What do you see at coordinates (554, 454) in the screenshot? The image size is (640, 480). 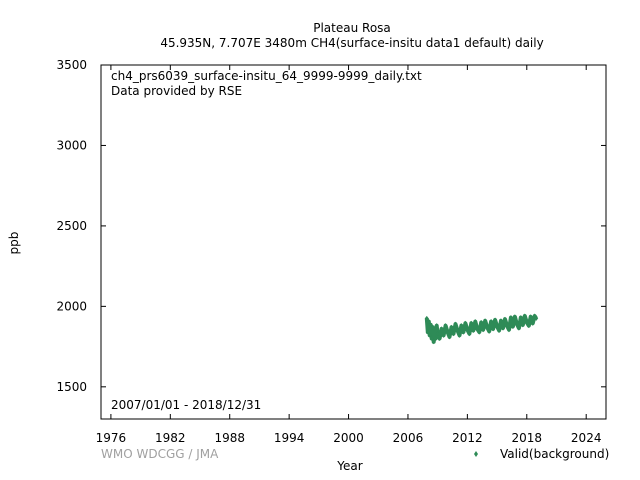 I see `legend-label: Valid(background)` at bounding box center [554, 454].